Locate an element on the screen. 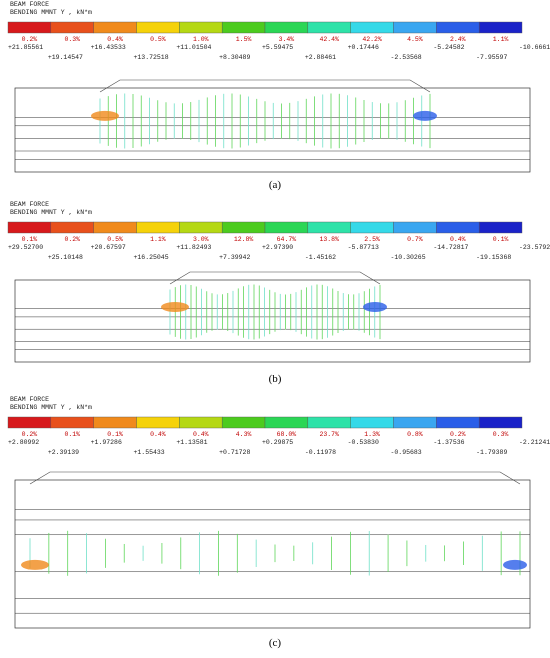 The height and width of the screenshot is (658, 550). legend-percentage: 0.5% is located at coordinates (115, 239).